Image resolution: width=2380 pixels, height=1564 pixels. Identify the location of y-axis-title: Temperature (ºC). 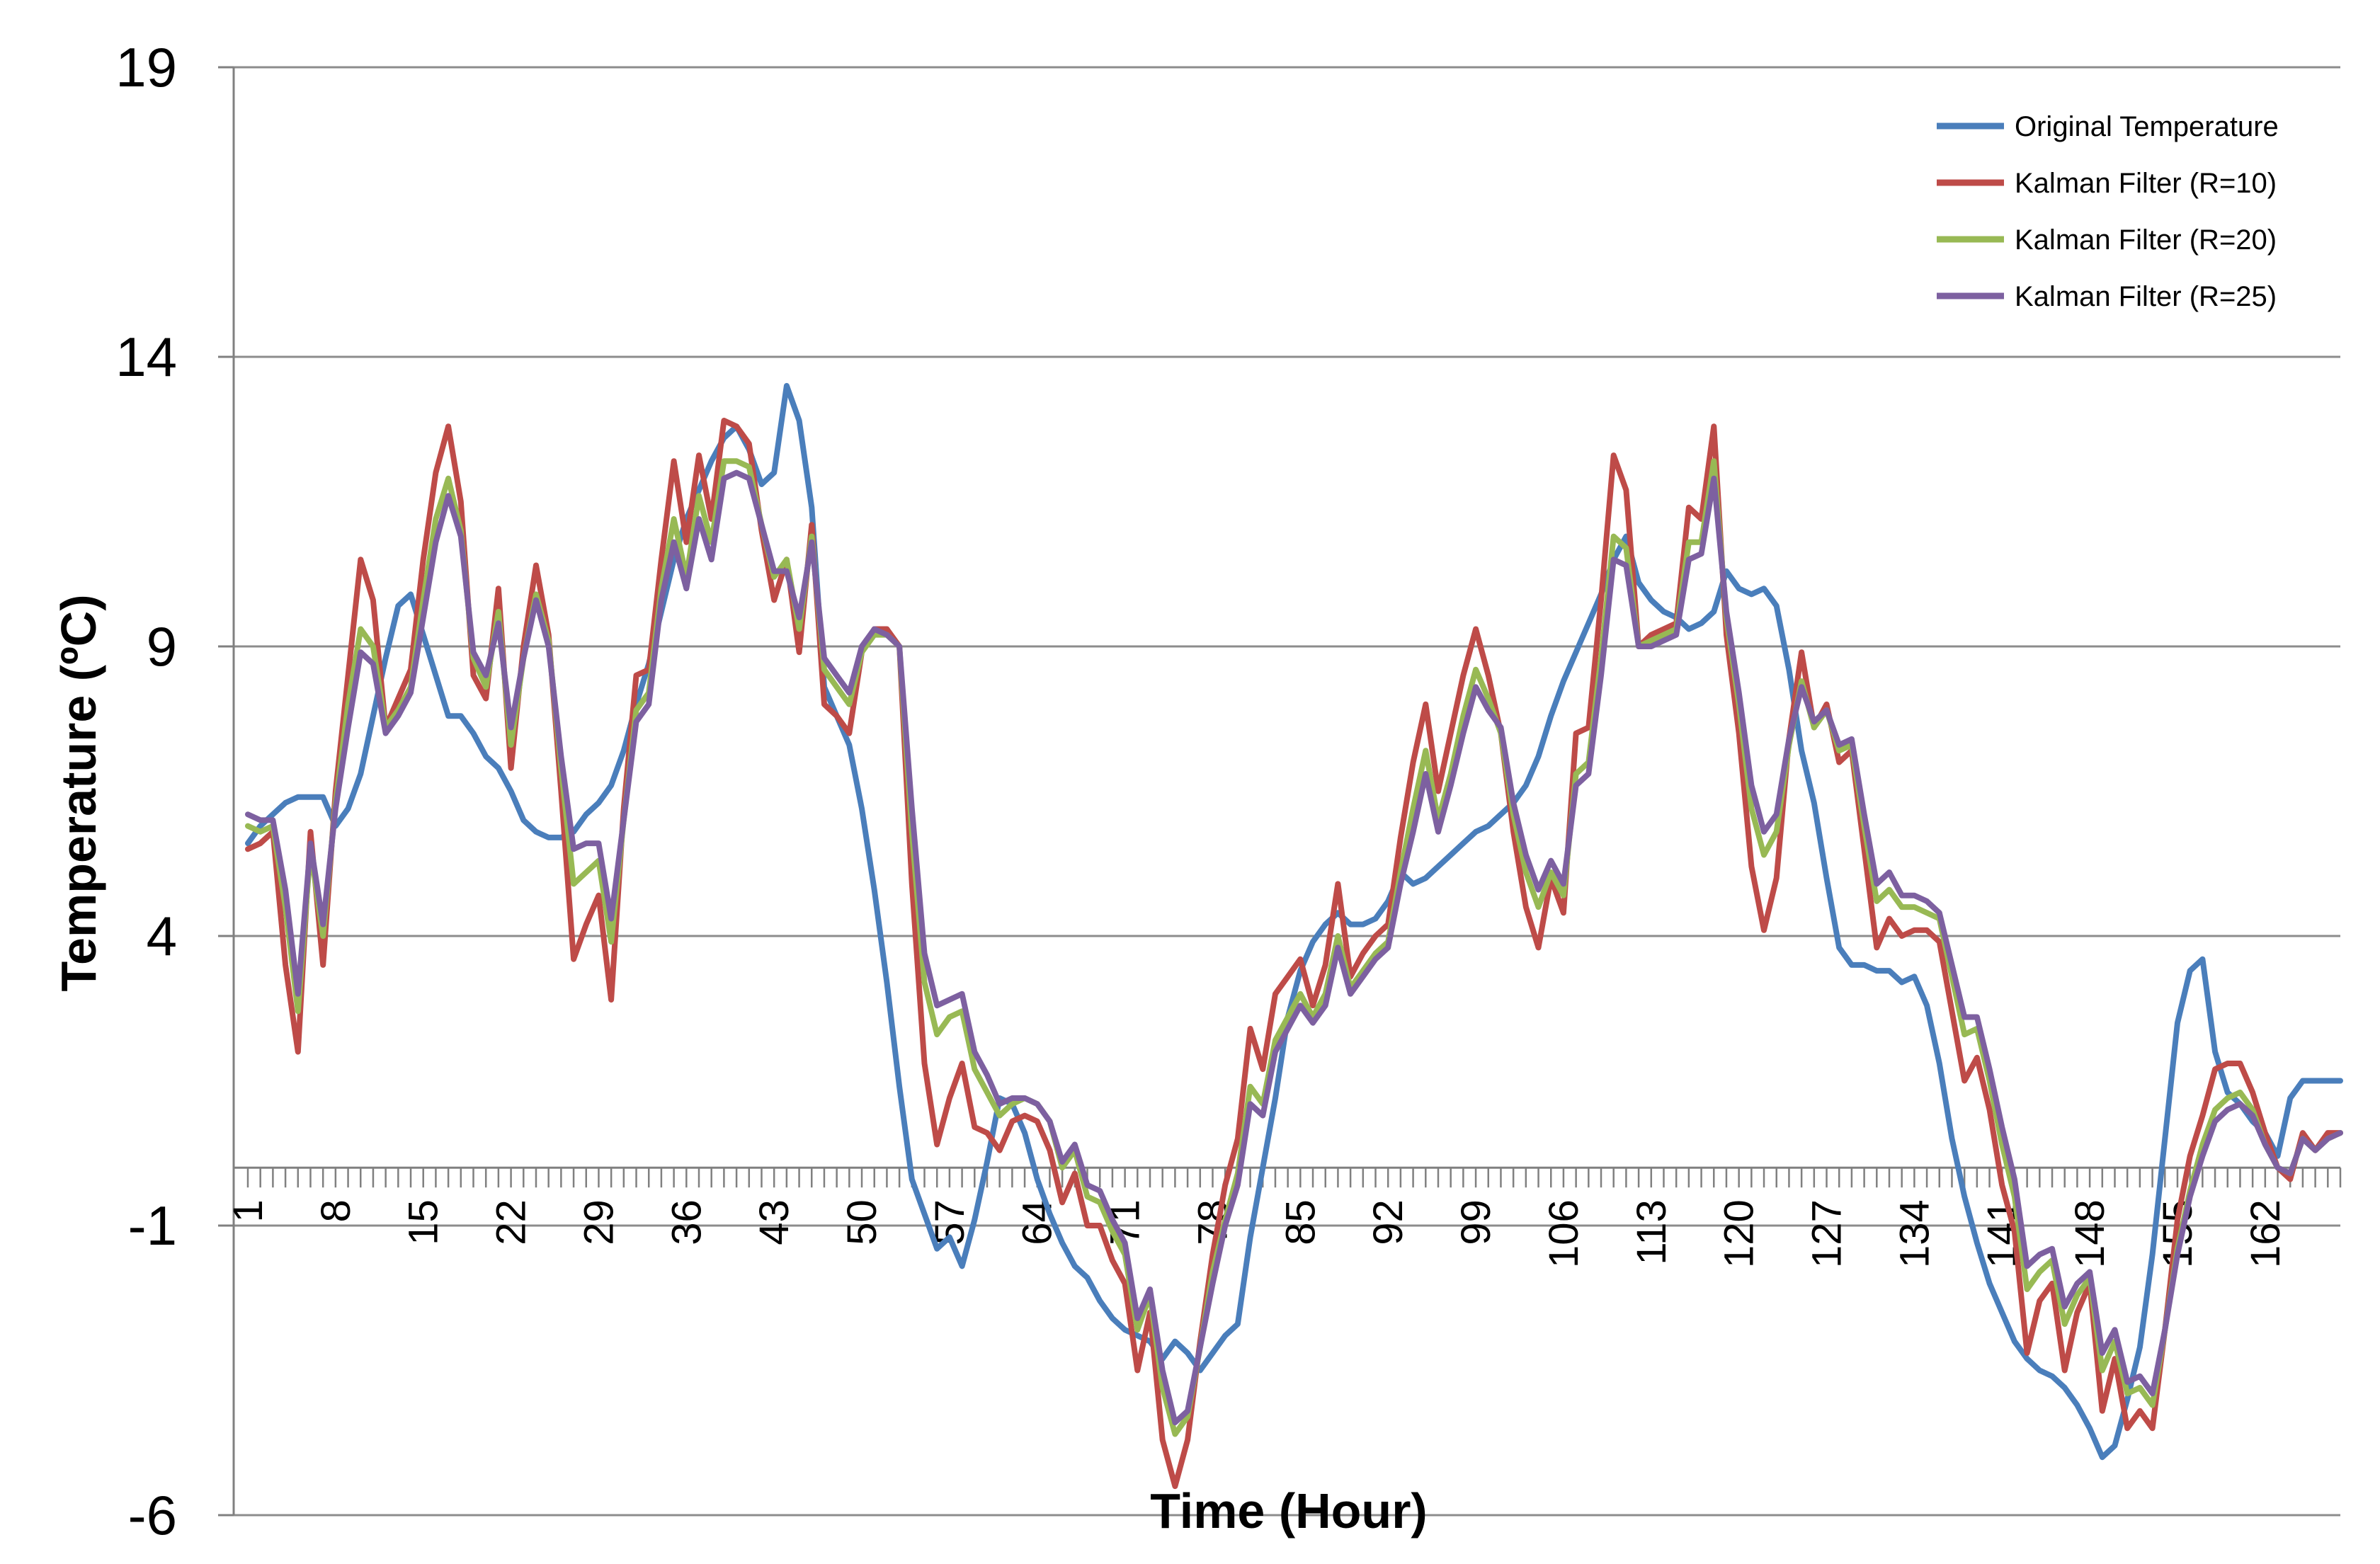
(78, 792).